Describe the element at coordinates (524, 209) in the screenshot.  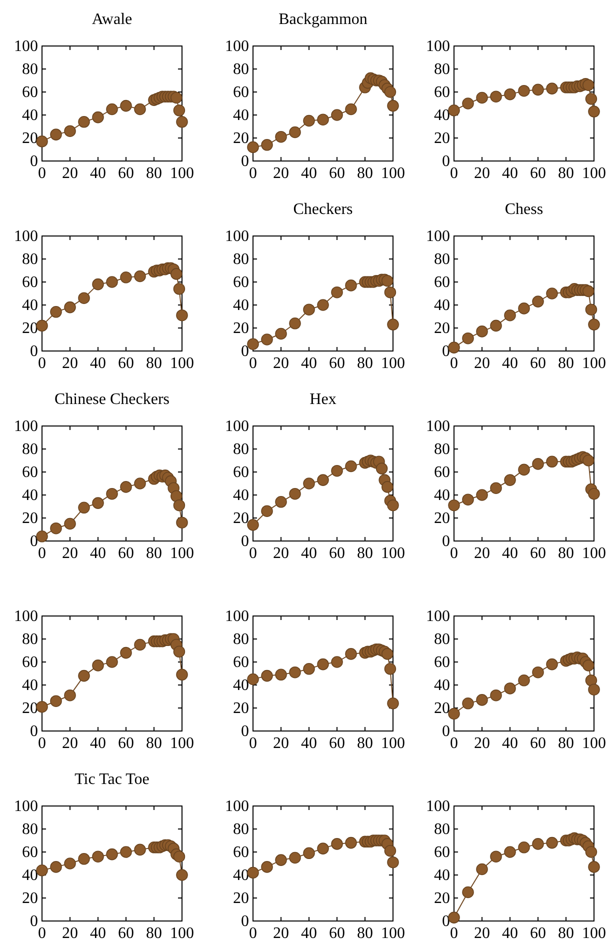
I see `chart-title: Chess` at that location.